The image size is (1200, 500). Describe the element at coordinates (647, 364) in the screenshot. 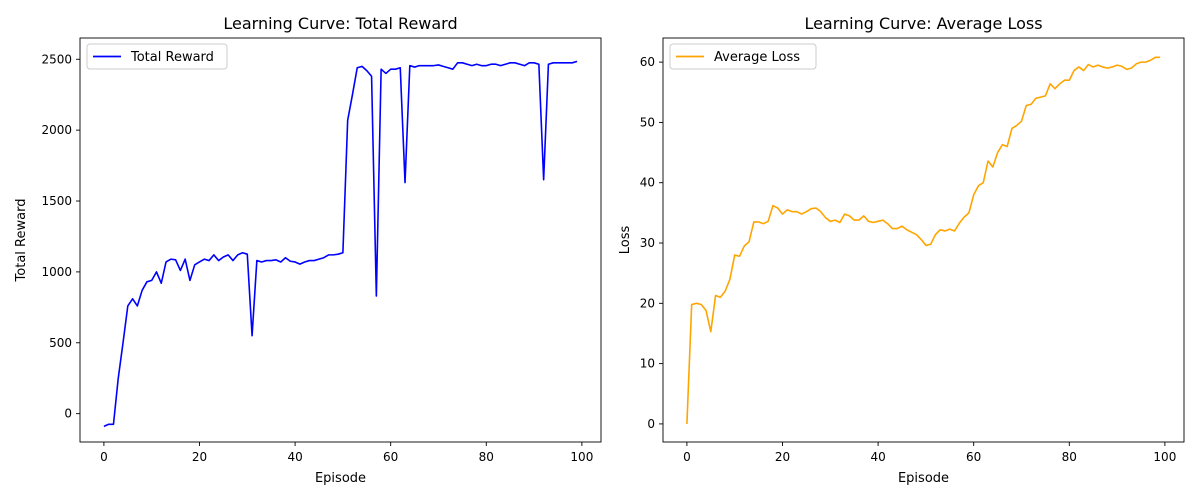

I see `y-tick-label: 10` at that location.